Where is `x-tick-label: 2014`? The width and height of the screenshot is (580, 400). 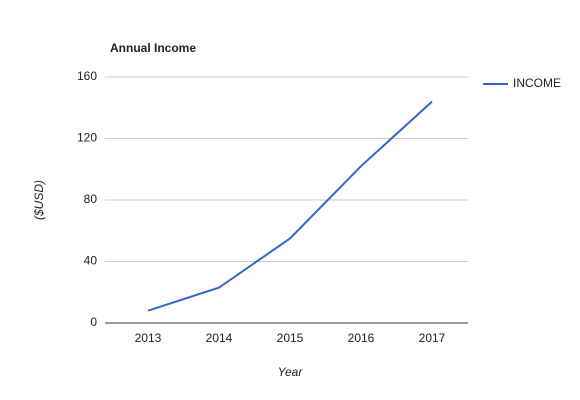 x-tick-label: 2014 is located at coordinates (219, 338).